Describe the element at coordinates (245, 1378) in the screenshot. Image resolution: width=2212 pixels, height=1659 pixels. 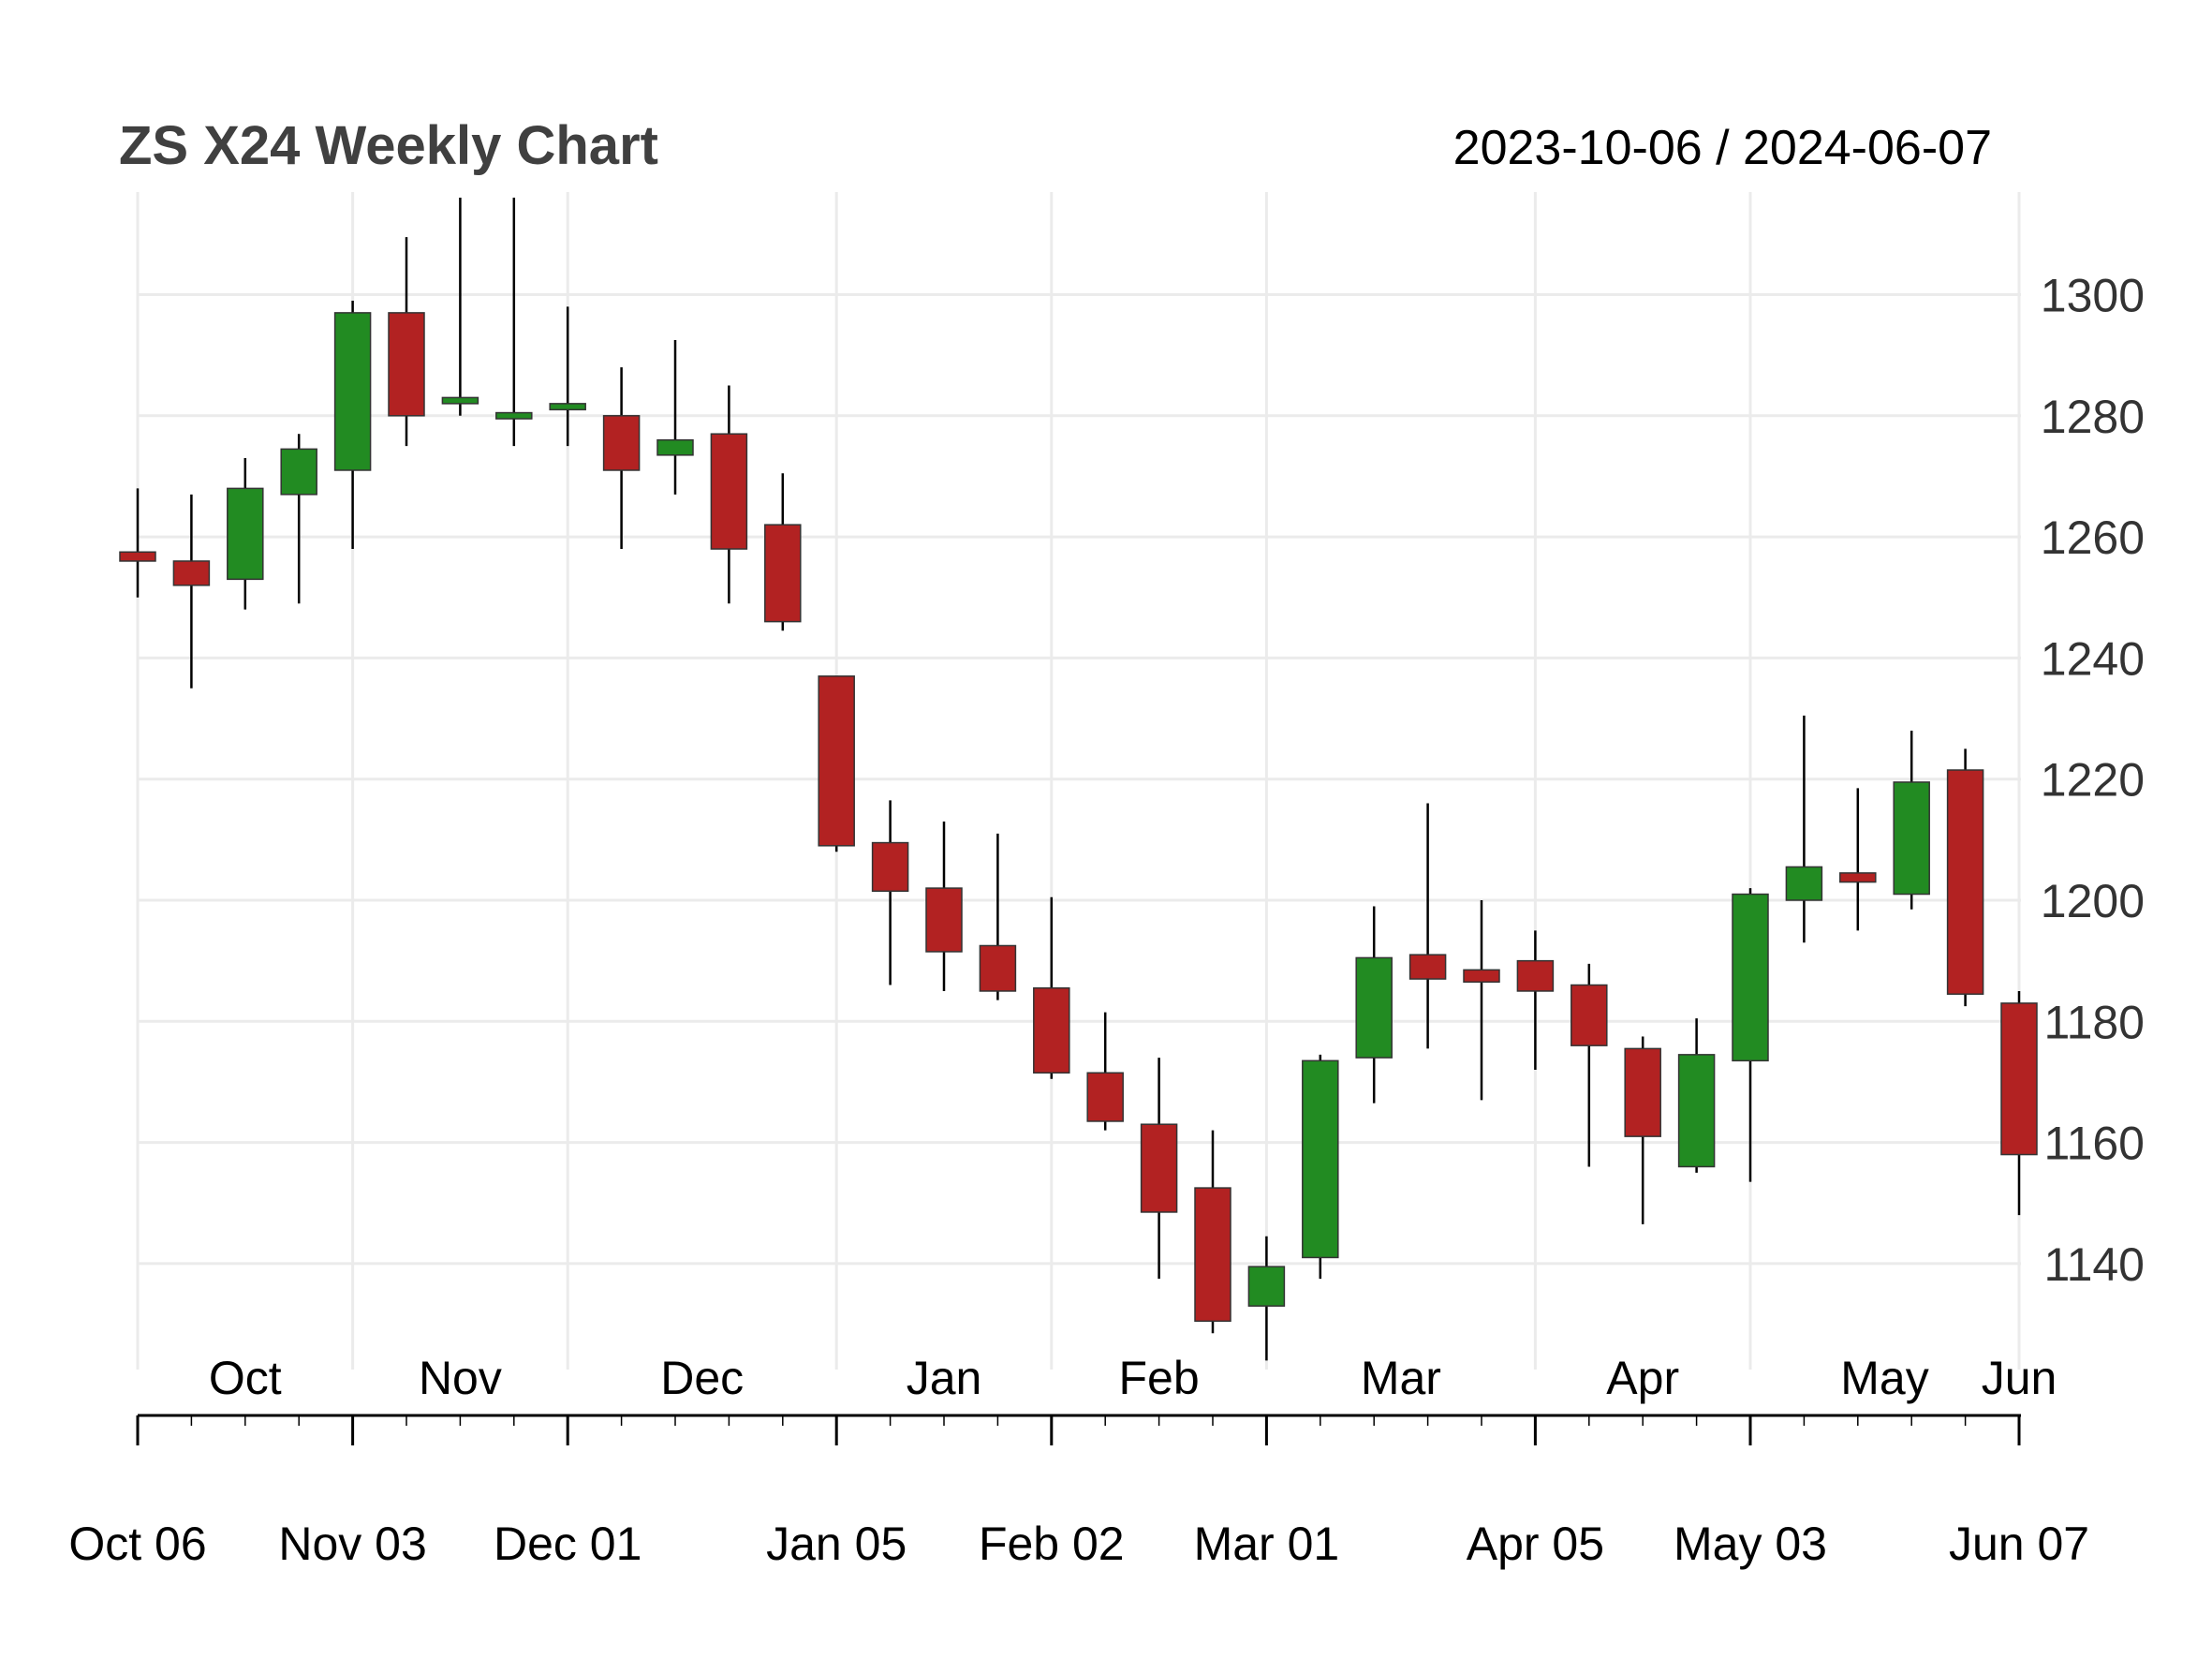
I see `month-label: Oct` at that location.